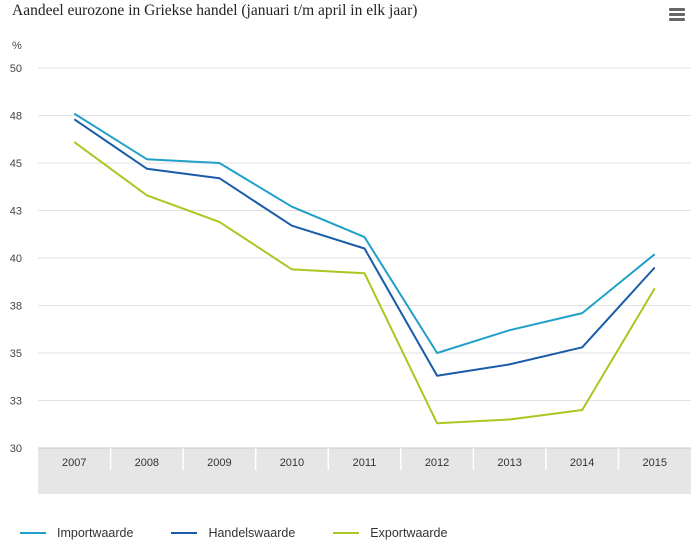 This screenshot has width=694, height=550. Describe the element at coordinates (292, 463) in the screenshot. I see `x-tick-label: 2010` at that location.